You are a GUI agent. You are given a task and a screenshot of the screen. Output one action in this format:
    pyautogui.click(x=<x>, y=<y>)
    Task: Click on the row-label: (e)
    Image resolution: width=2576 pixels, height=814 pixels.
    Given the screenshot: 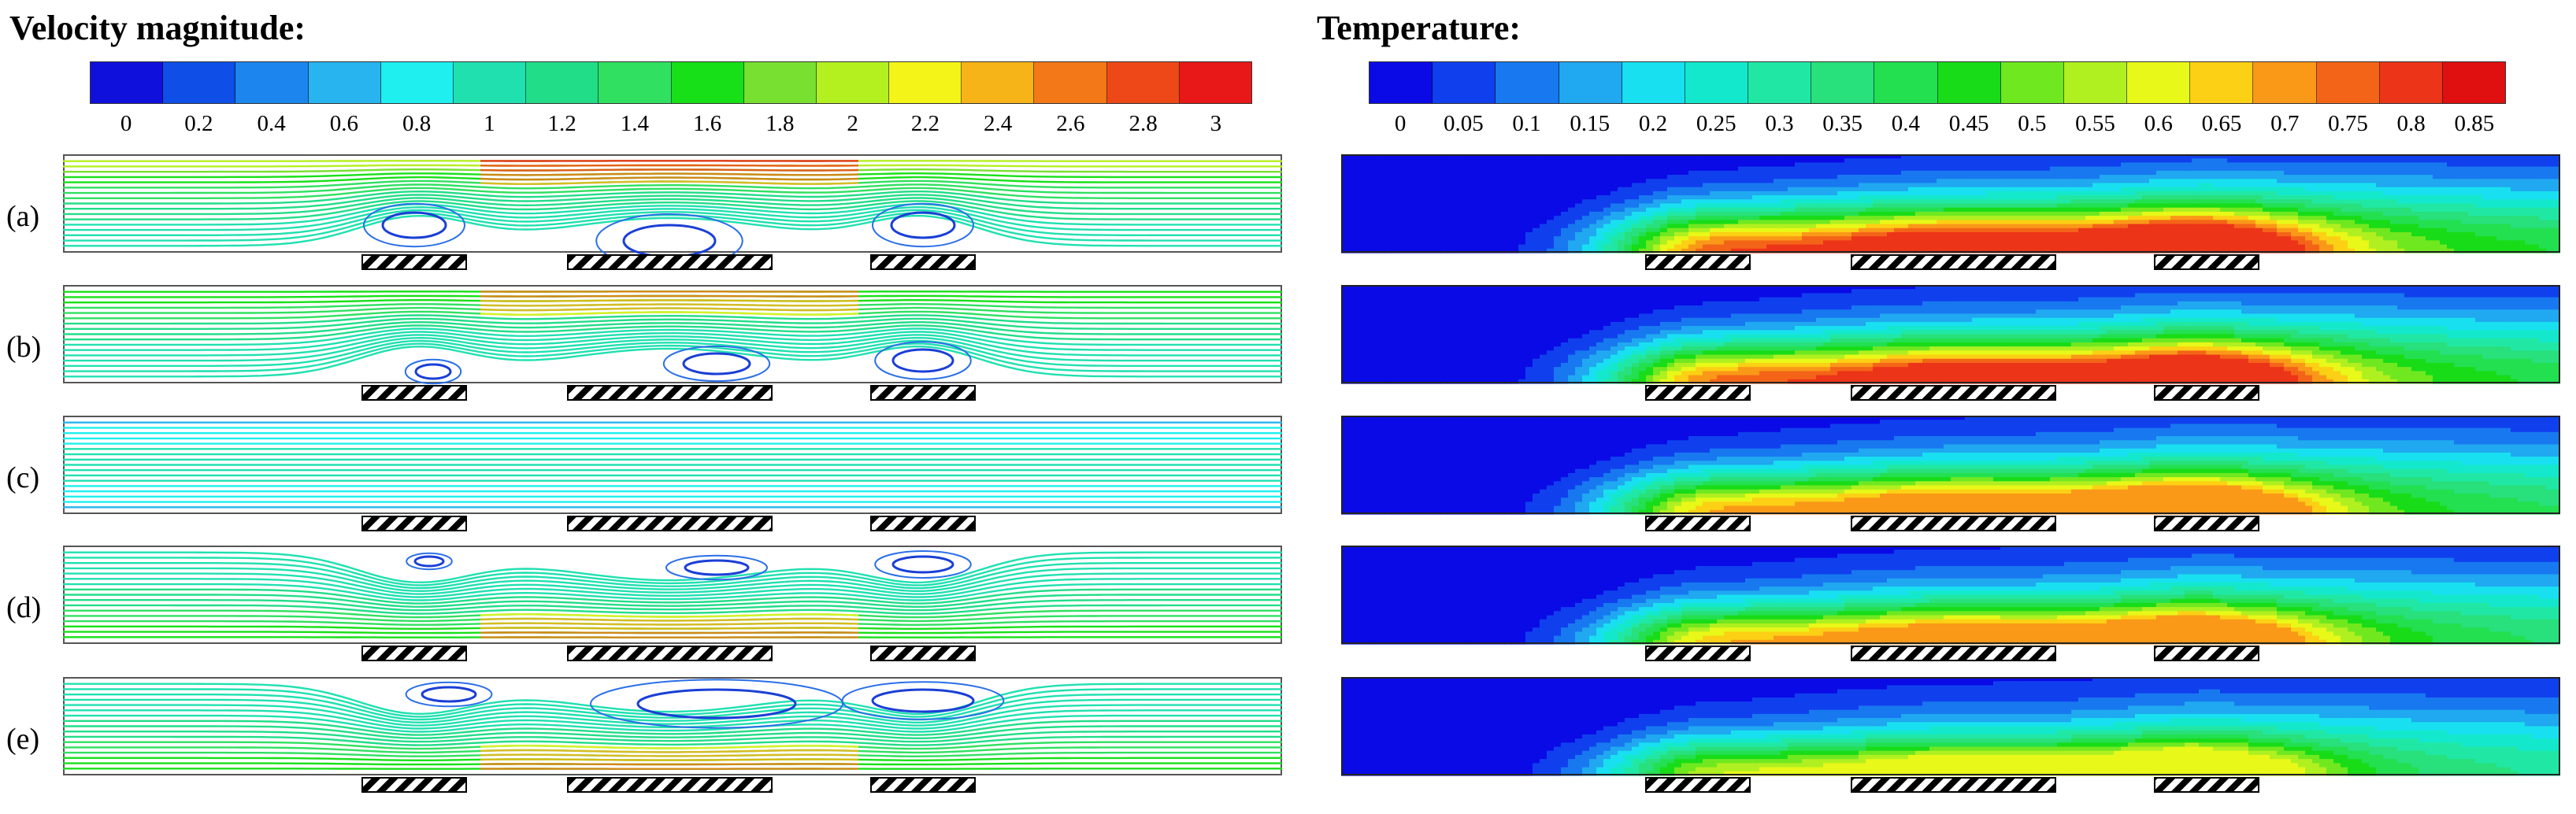 What is the action you would take?
    pyautogui.click(x=22, y=739)
    